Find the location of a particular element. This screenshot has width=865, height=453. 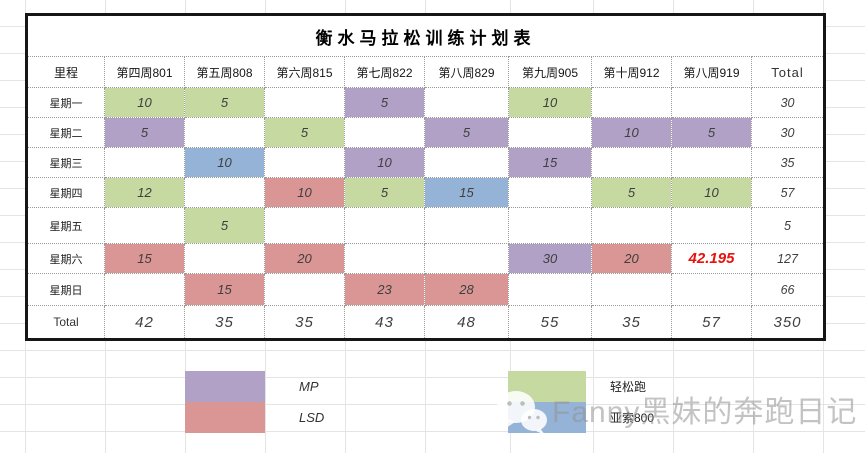

row-label: 星期日 is located at coordinates (65, 289).